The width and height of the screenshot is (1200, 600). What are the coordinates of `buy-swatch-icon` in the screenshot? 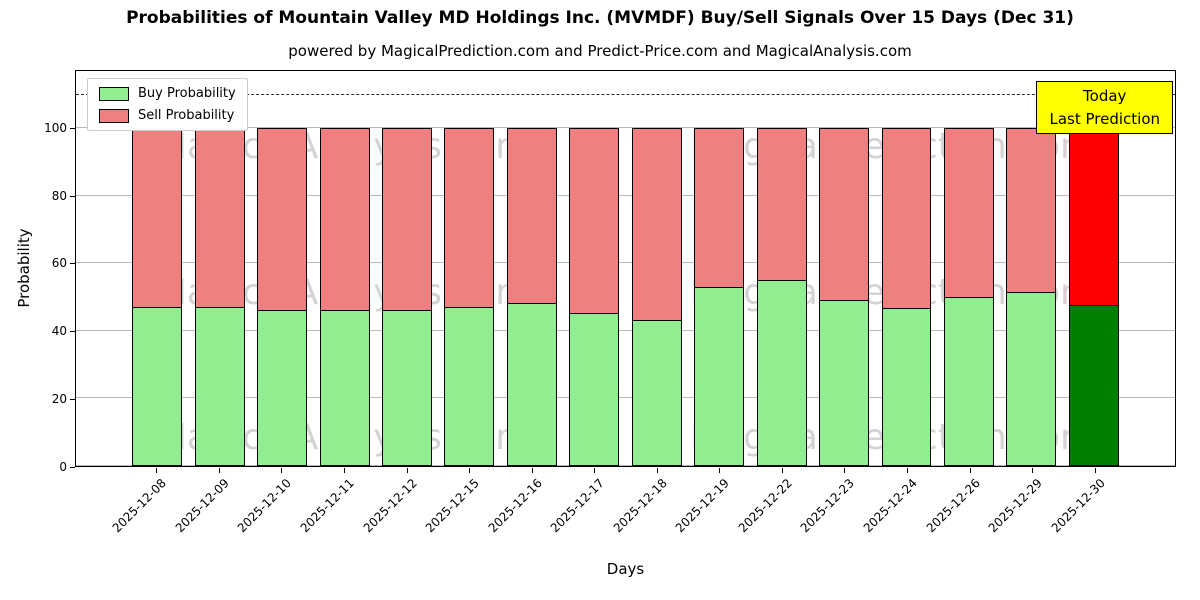 It's located at (114, 93).